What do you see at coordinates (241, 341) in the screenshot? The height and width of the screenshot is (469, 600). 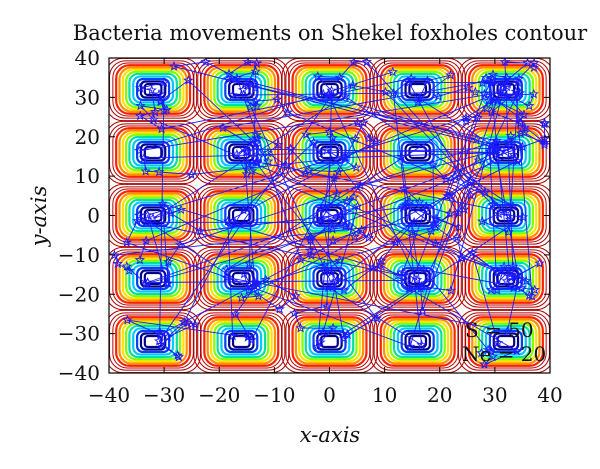 I see `contour-group` at bounding box center [241, 341].